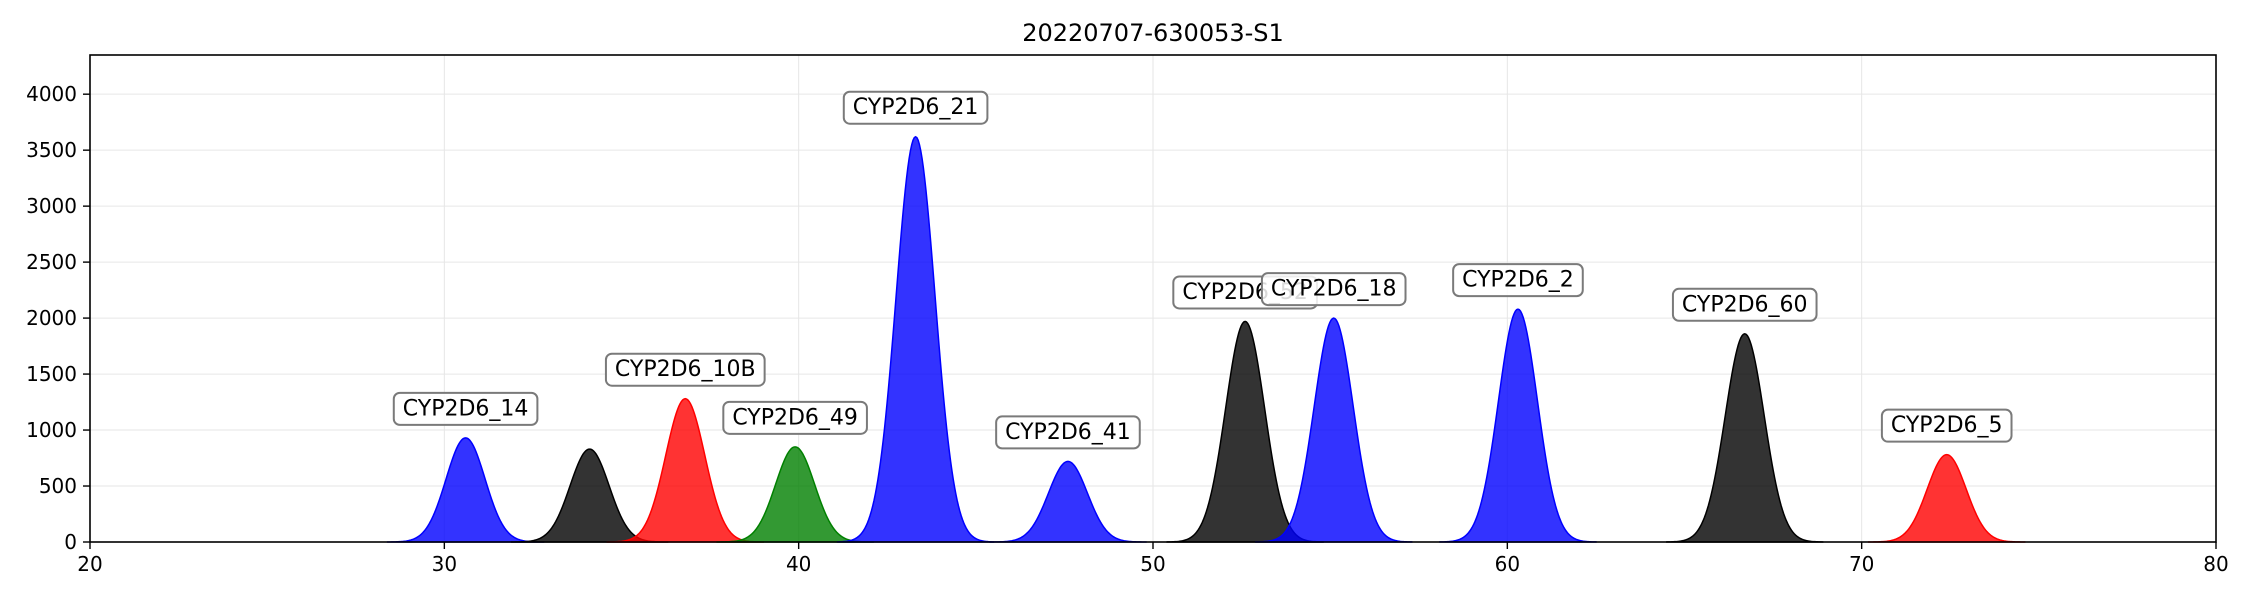  What do you see at coordinates (51, 206) in the screenshot?
I see `y-tick-label: 3000` at bounding box center [51, 206].